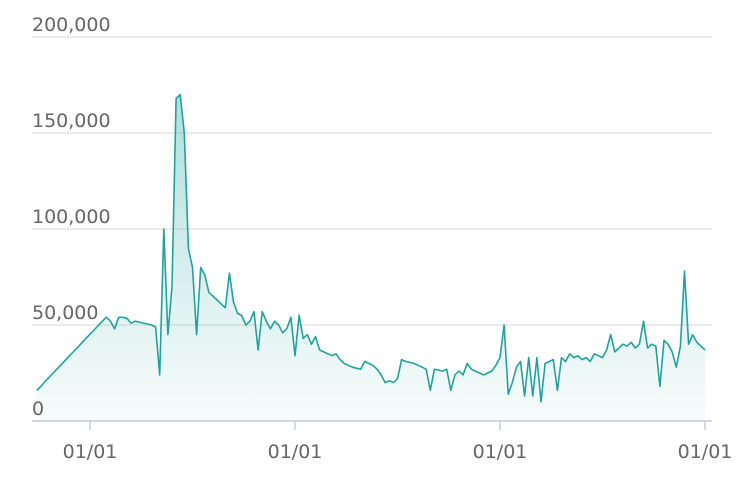 The width and height of the screenshot is (748, 490). Describe the element at coordinates (71, 121) in the screenshot. I see `y-tick-label: 150,000` at that location.